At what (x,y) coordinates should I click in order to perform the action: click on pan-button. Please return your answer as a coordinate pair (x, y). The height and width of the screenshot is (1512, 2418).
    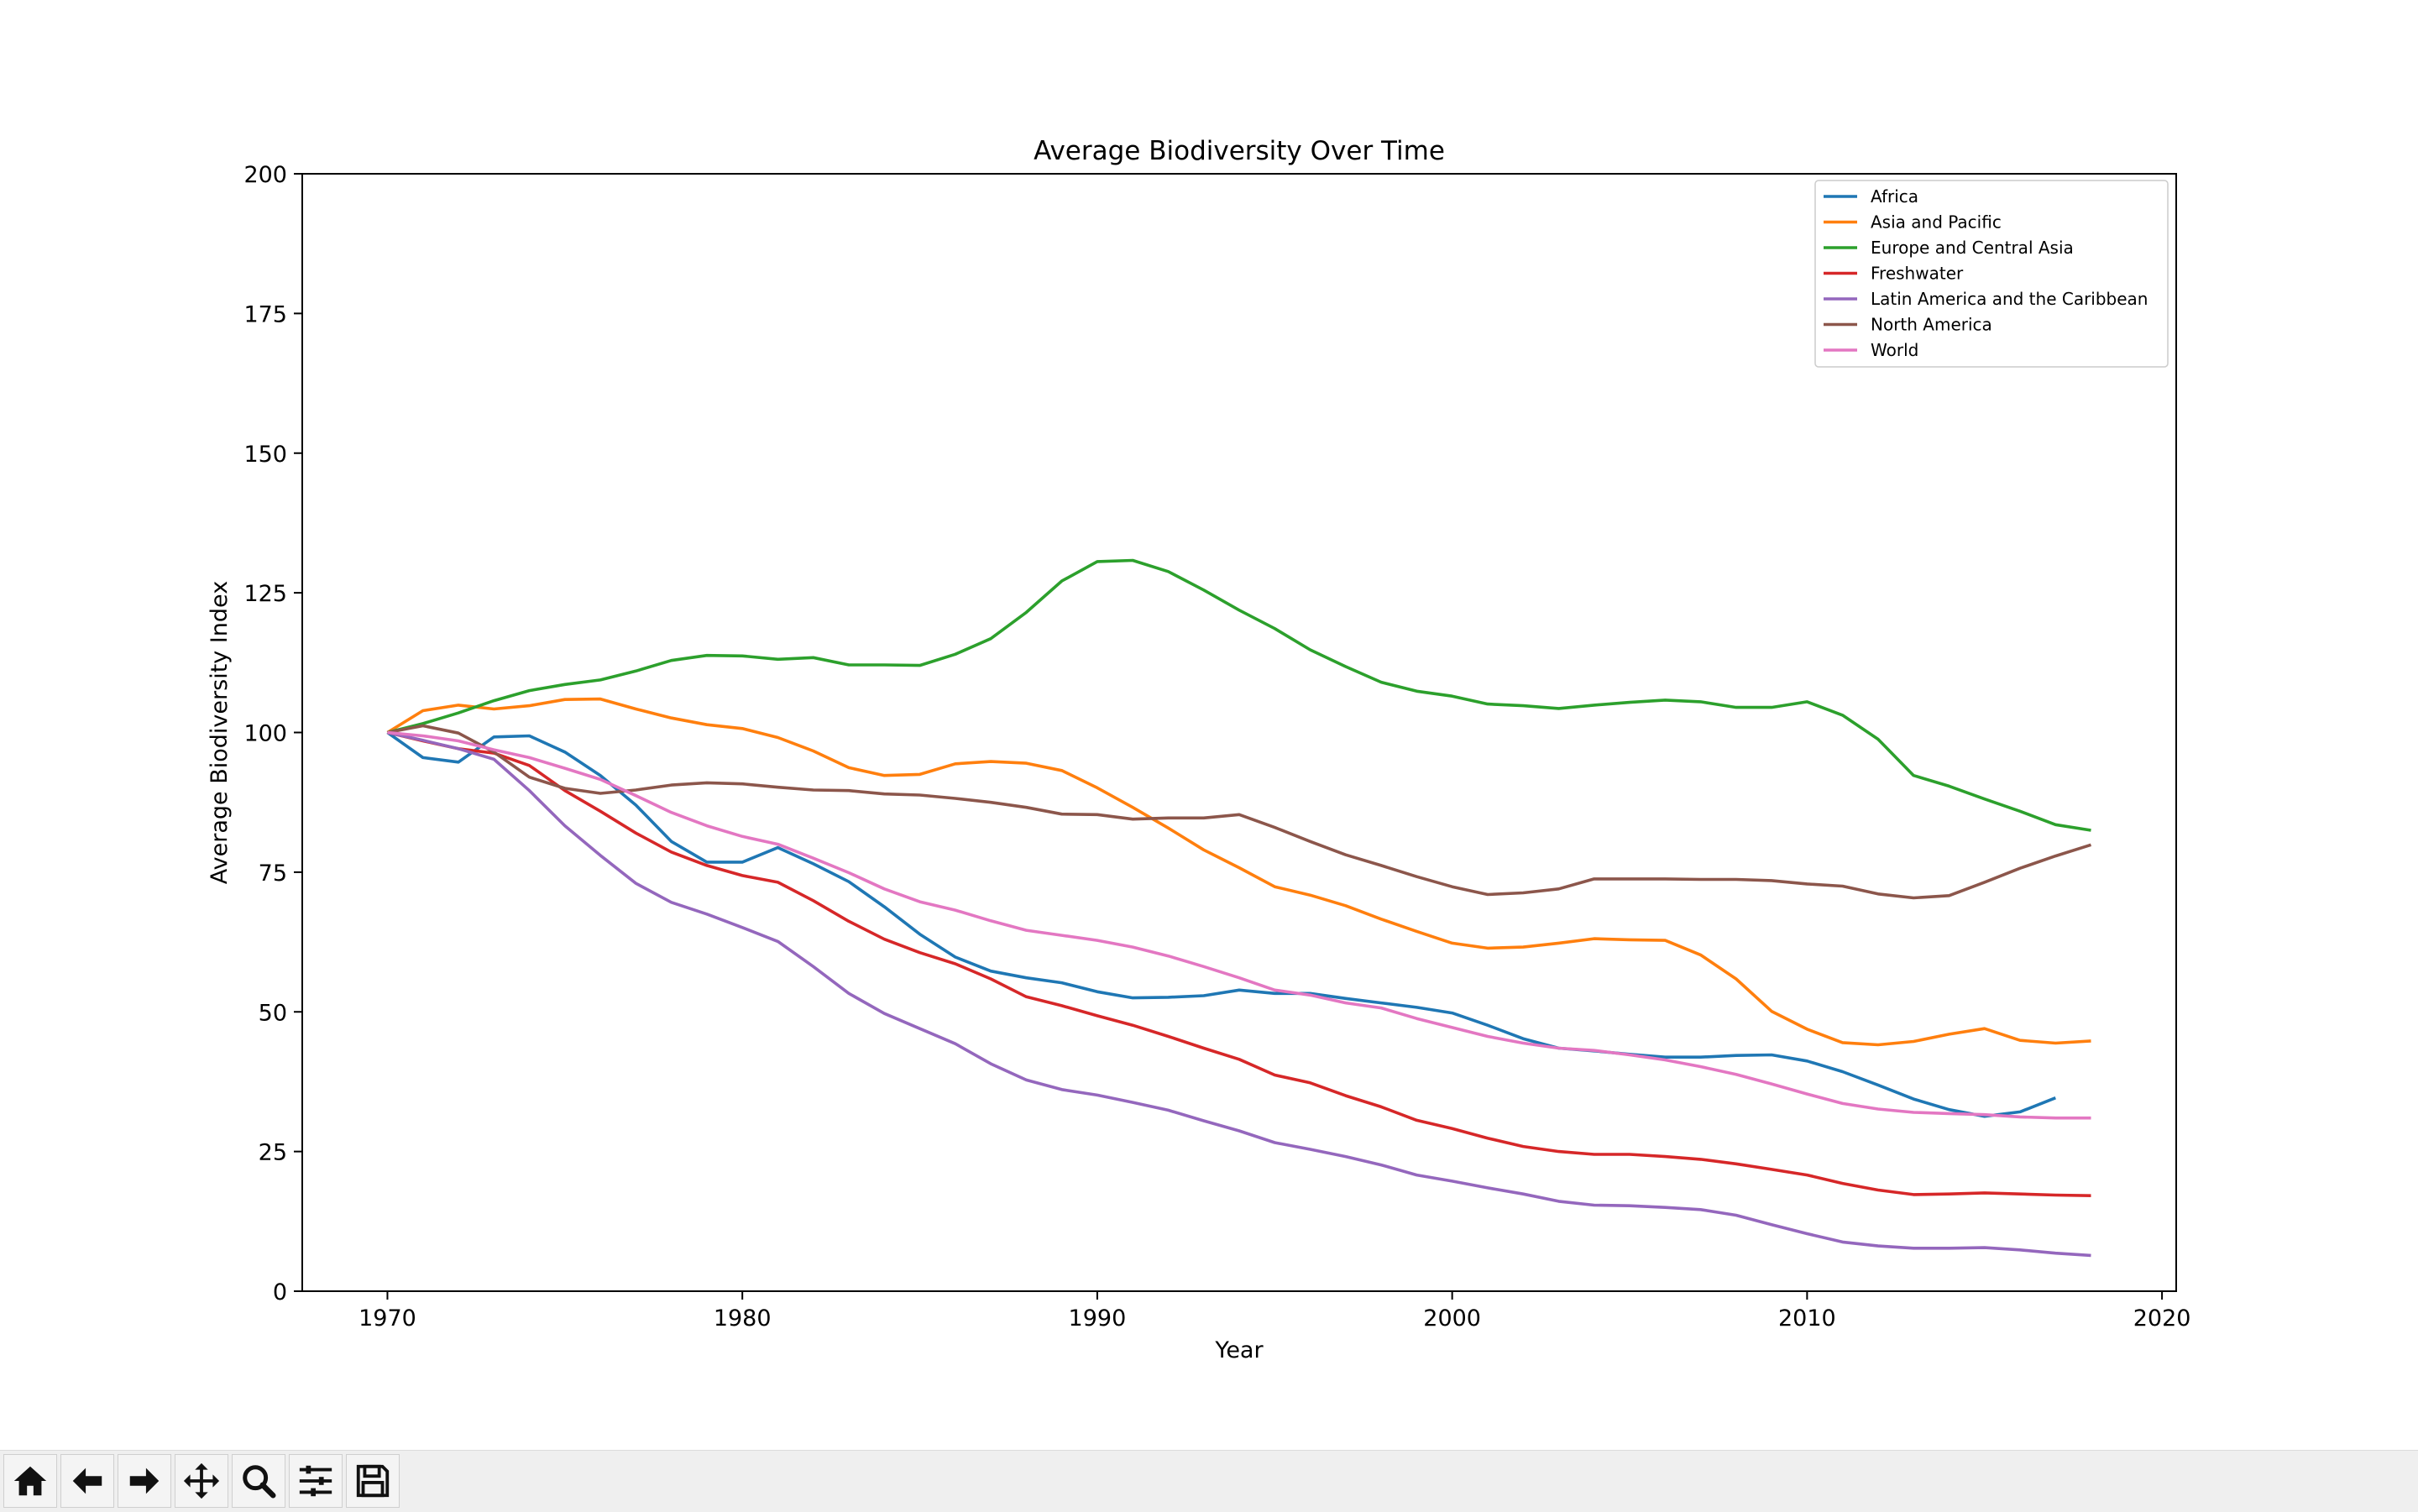
    Looking at the image, I should click on (201, 1481).